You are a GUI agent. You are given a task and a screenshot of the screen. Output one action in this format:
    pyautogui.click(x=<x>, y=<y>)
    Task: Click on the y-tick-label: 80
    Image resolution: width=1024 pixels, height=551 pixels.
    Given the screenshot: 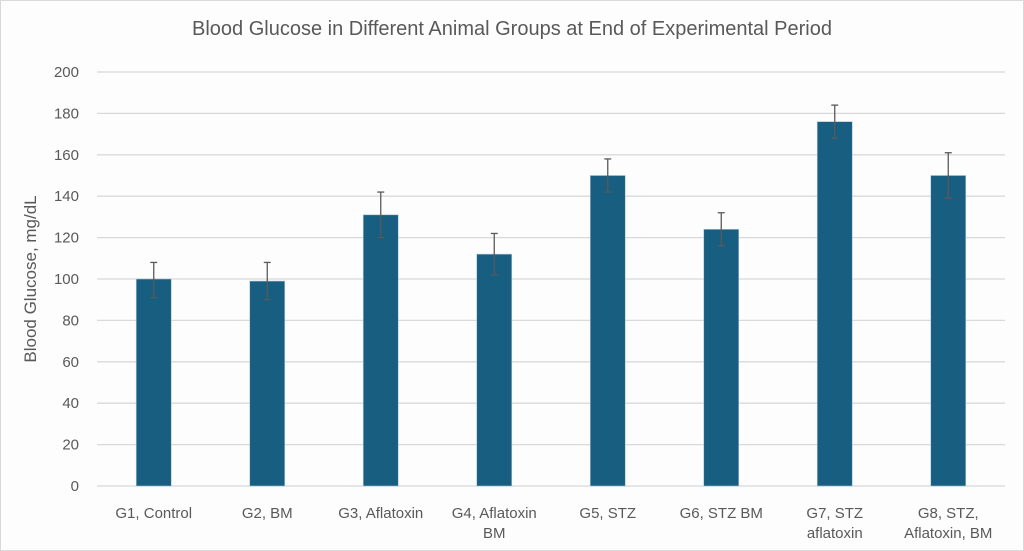 What is the action you would take?
    pyautogui.click(x=70, y=320)
    